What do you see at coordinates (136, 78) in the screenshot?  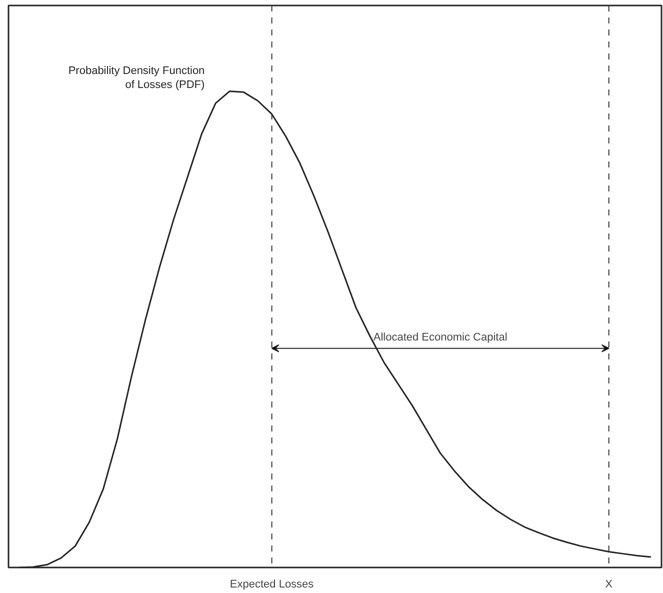 I see `series-label: Probability Density Function of Losses (PDF)` at bounding box center [136, 78].